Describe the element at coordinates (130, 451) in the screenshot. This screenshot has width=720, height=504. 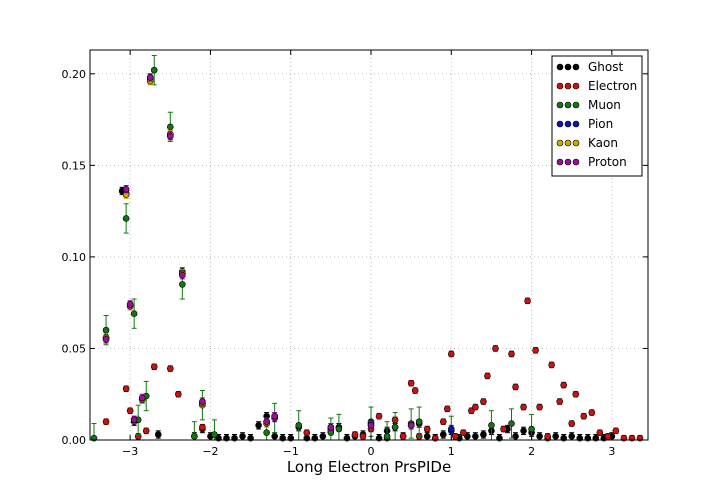
I see `x-tick-label: −3` at that location.